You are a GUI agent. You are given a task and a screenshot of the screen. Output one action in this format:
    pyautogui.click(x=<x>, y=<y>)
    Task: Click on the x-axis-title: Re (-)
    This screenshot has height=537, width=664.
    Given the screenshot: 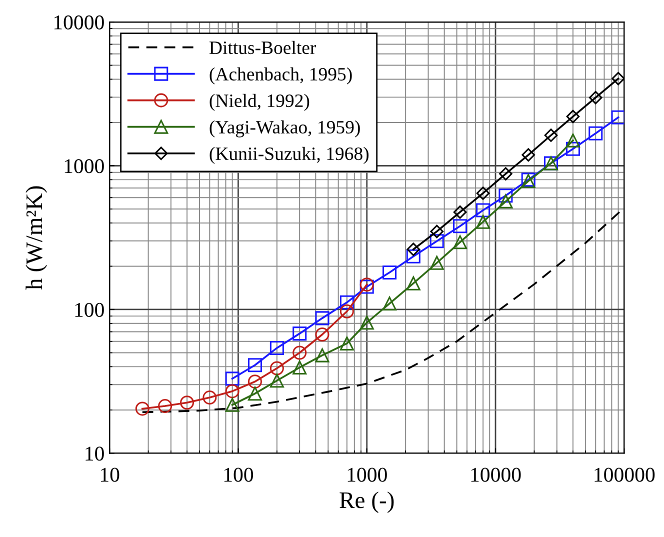 What is the action you would take?
    pyautogui.click(x=367, y=502)
    